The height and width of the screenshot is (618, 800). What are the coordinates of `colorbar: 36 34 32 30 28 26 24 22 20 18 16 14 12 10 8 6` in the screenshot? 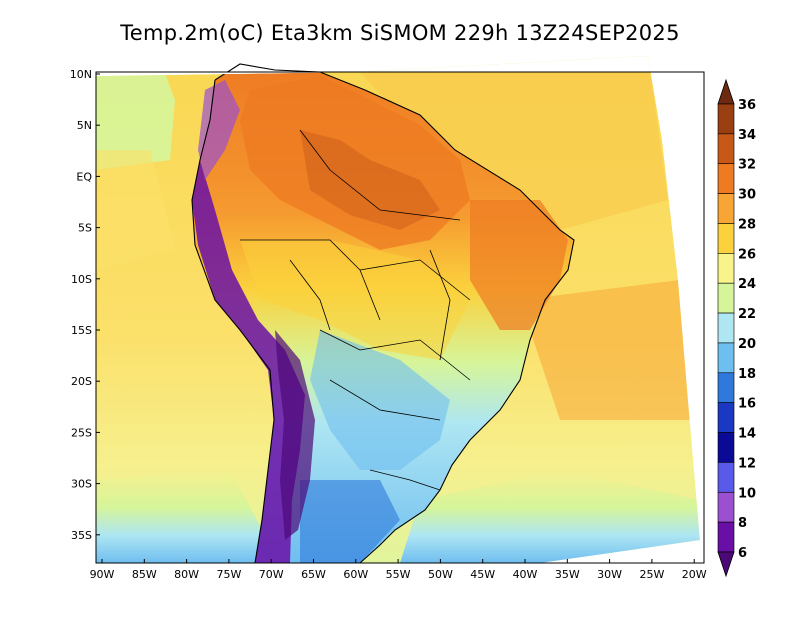 It's located at (736, 328).